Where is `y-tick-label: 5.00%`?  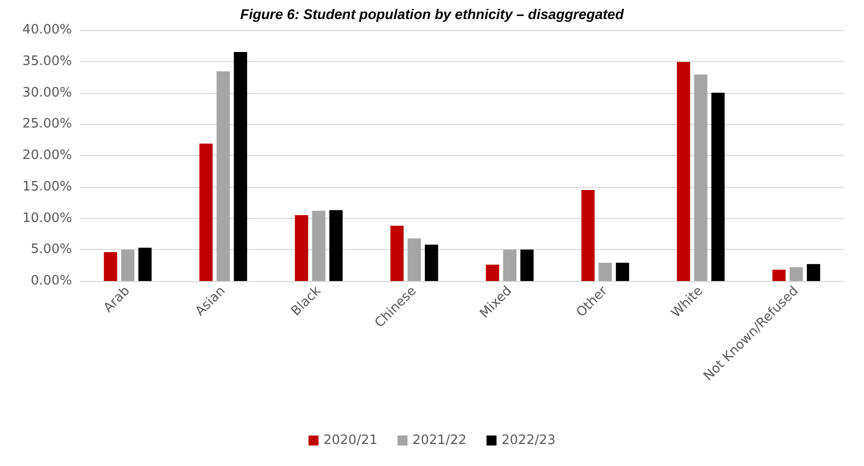 y-tick-label: 5.00% is located at coordinates (51, 250).